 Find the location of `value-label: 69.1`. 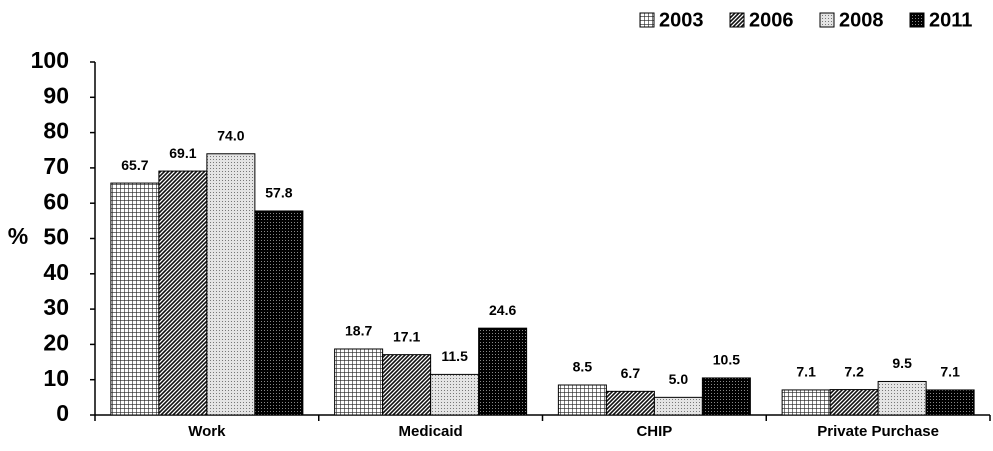

value-label: 69.1 is located at coordinates (182, 153).